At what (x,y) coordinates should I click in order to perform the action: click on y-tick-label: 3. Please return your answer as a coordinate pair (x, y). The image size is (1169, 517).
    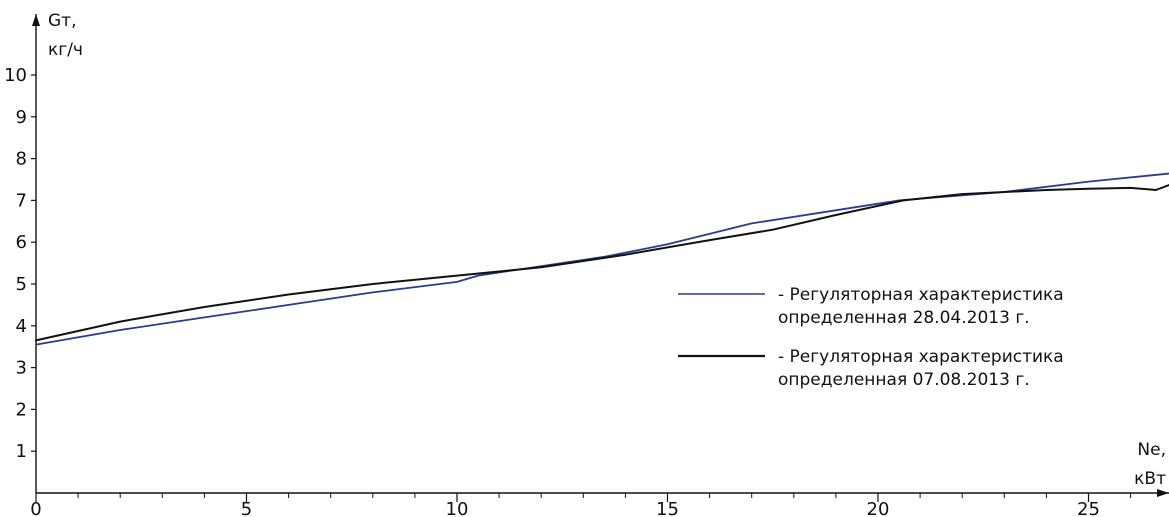
    Looking at the image, I should click on (21, 368).